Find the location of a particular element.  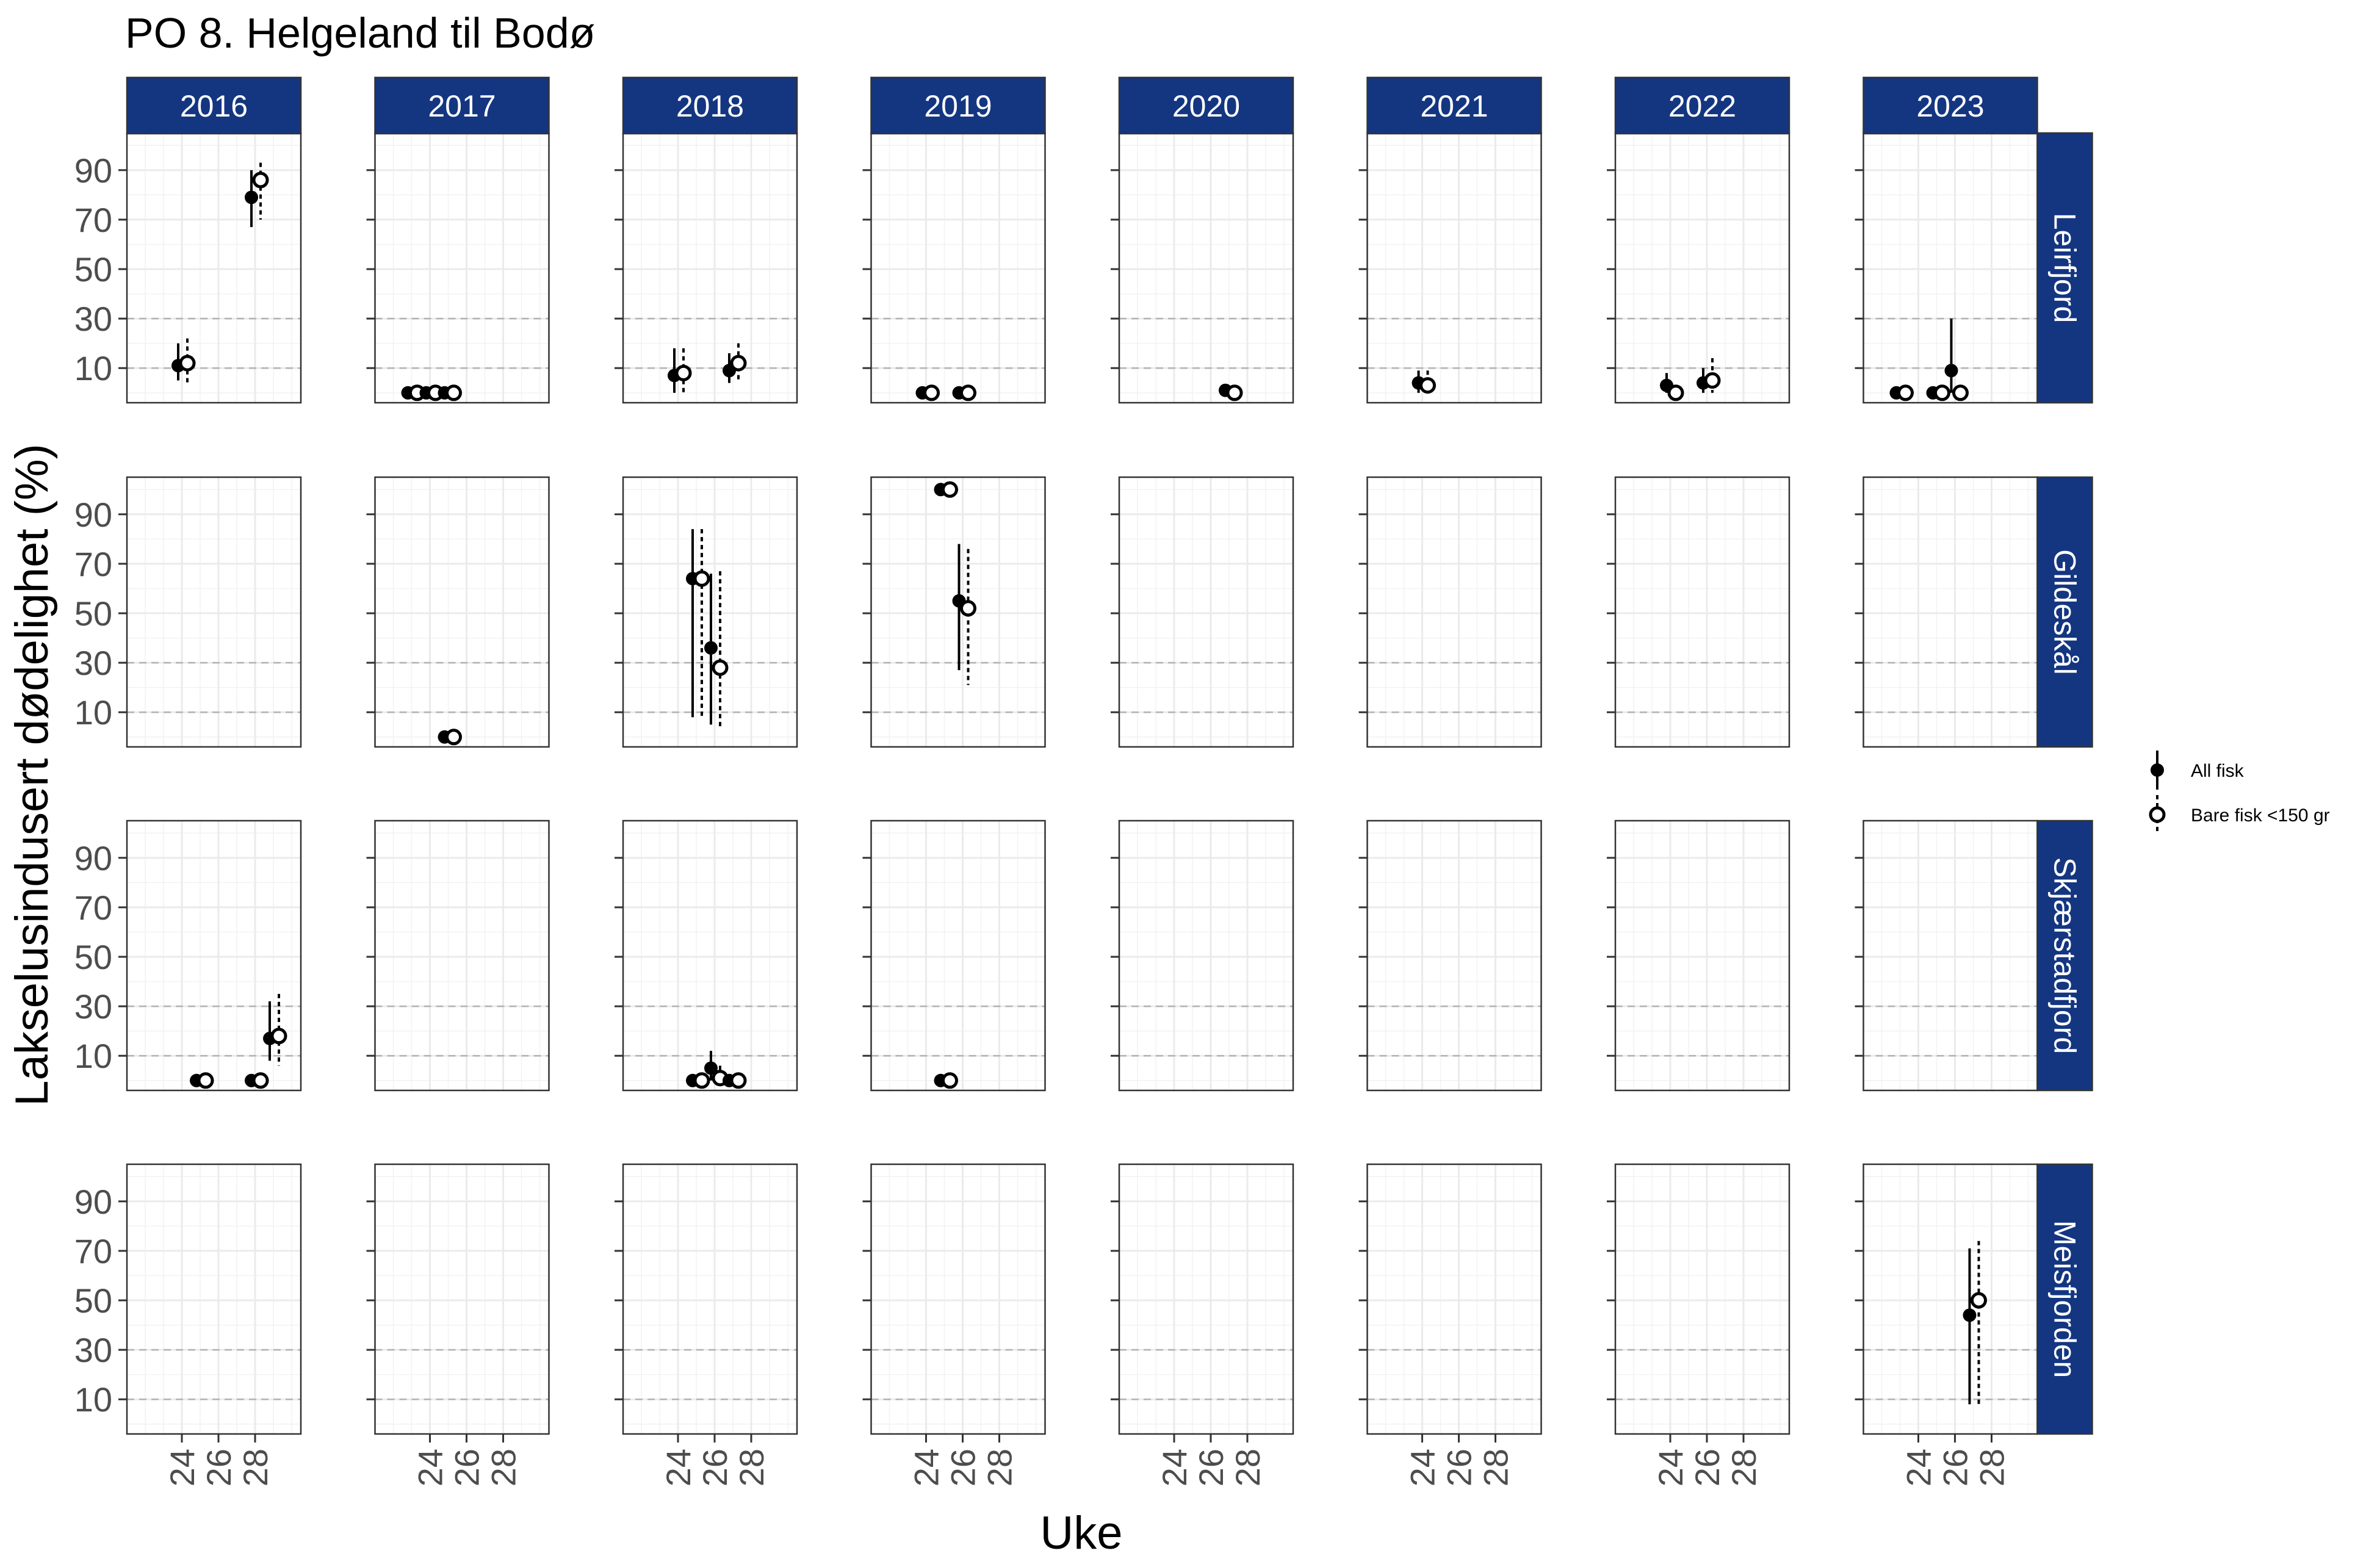

column-strip-2021: 2021 is located at coordinates (1454, 105).